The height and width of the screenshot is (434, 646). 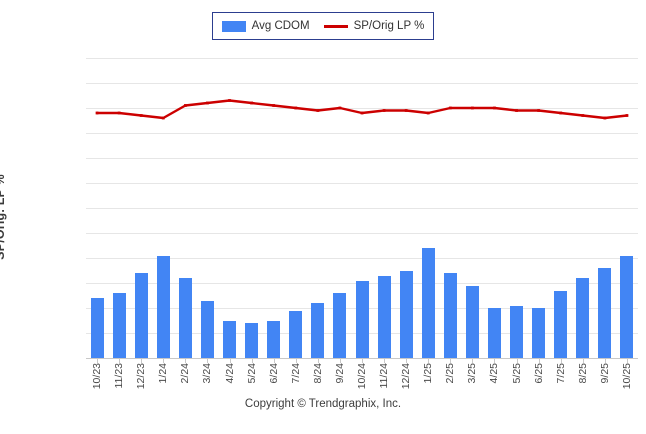 I want to click on x-axis-tick-label: 1/25, so click(x=428, y=373).